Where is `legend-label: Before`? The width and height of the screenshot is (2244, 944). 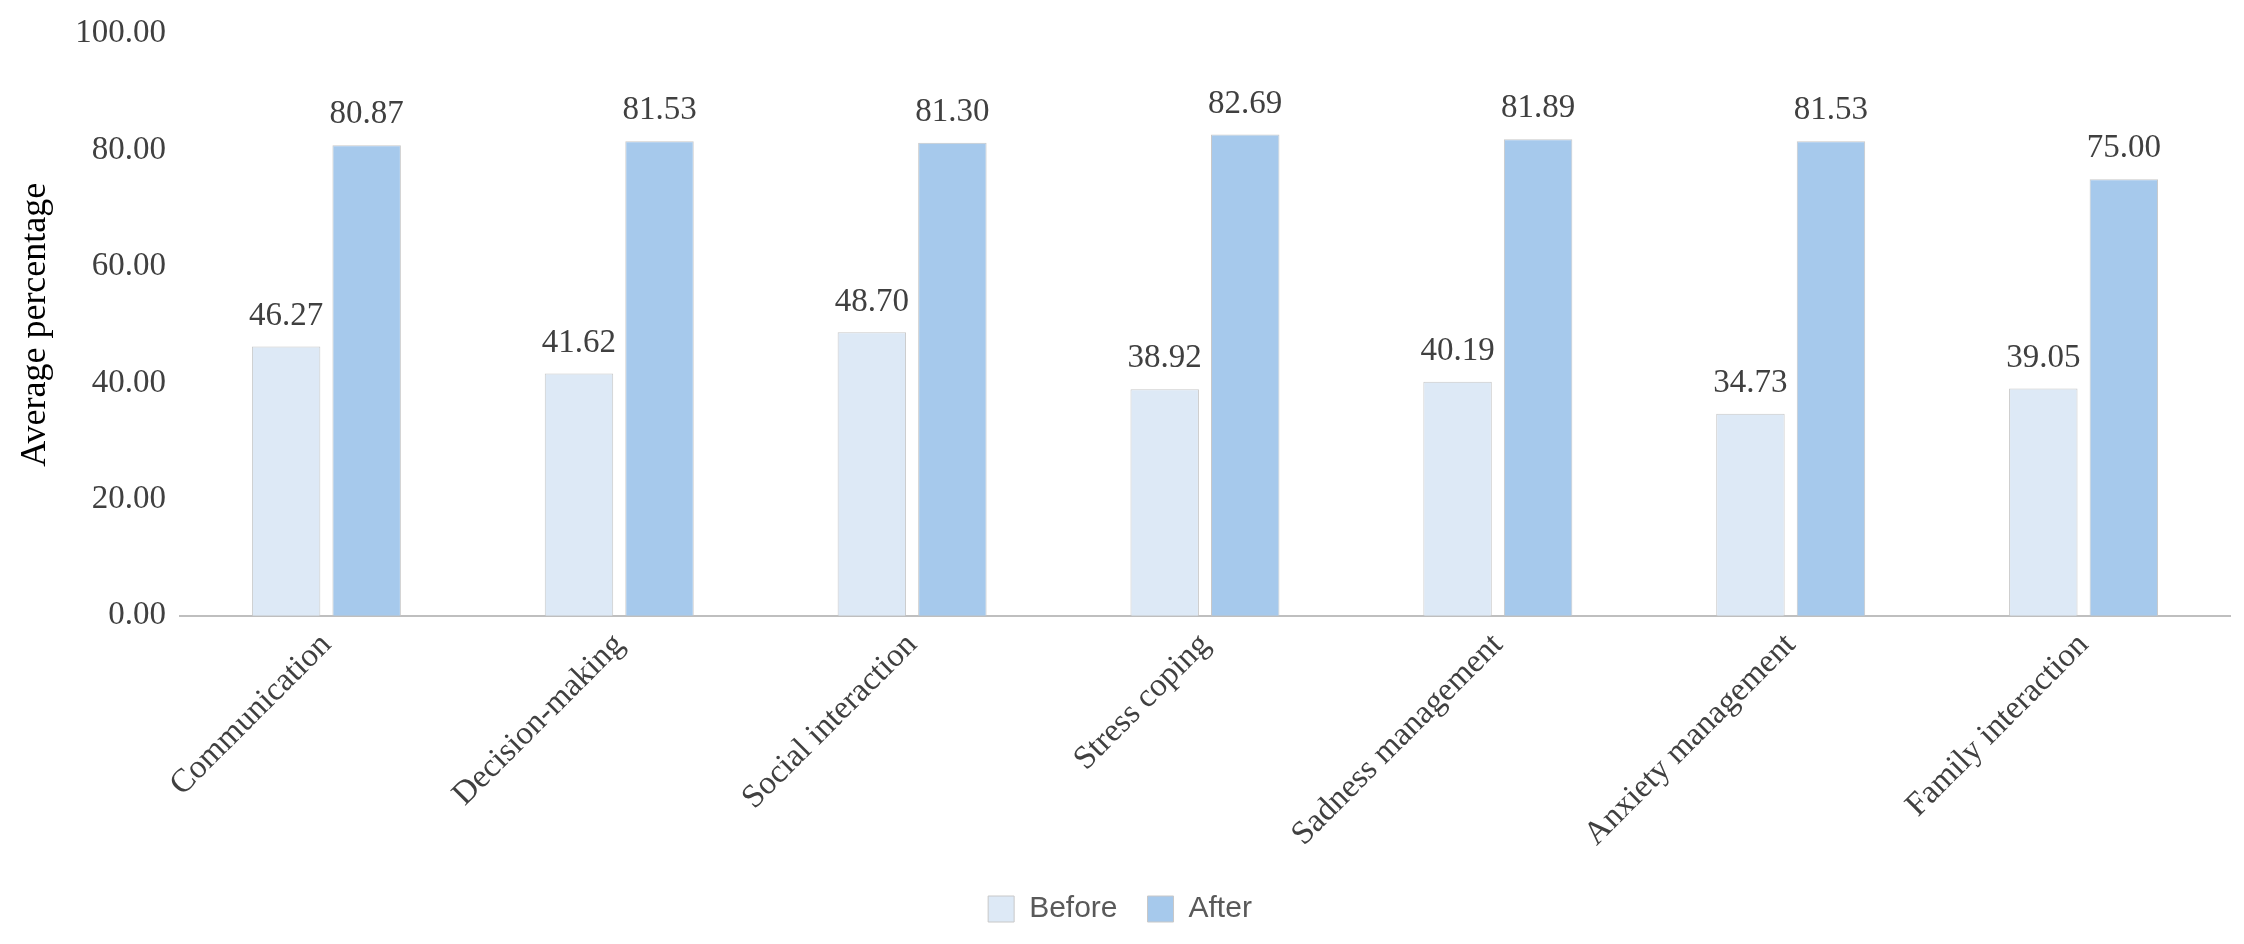
legend-label: Before is located at coordinates (1073, 907).